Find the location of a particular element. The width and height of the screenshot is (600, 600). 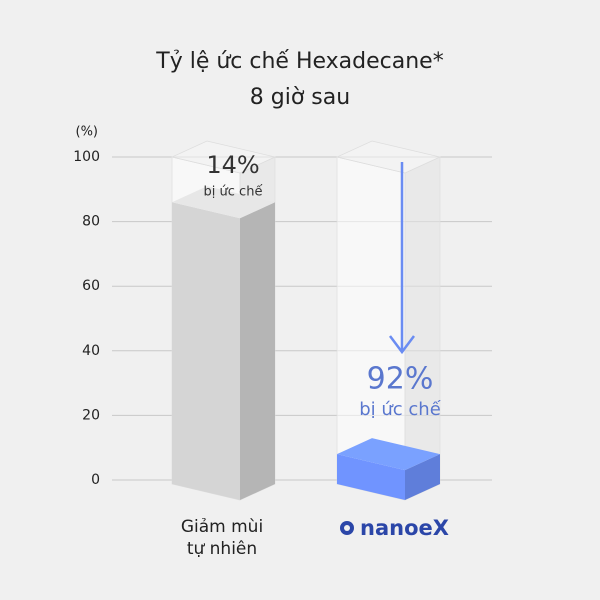

y-tick-label: 0 is located at coordinates (95, 480).